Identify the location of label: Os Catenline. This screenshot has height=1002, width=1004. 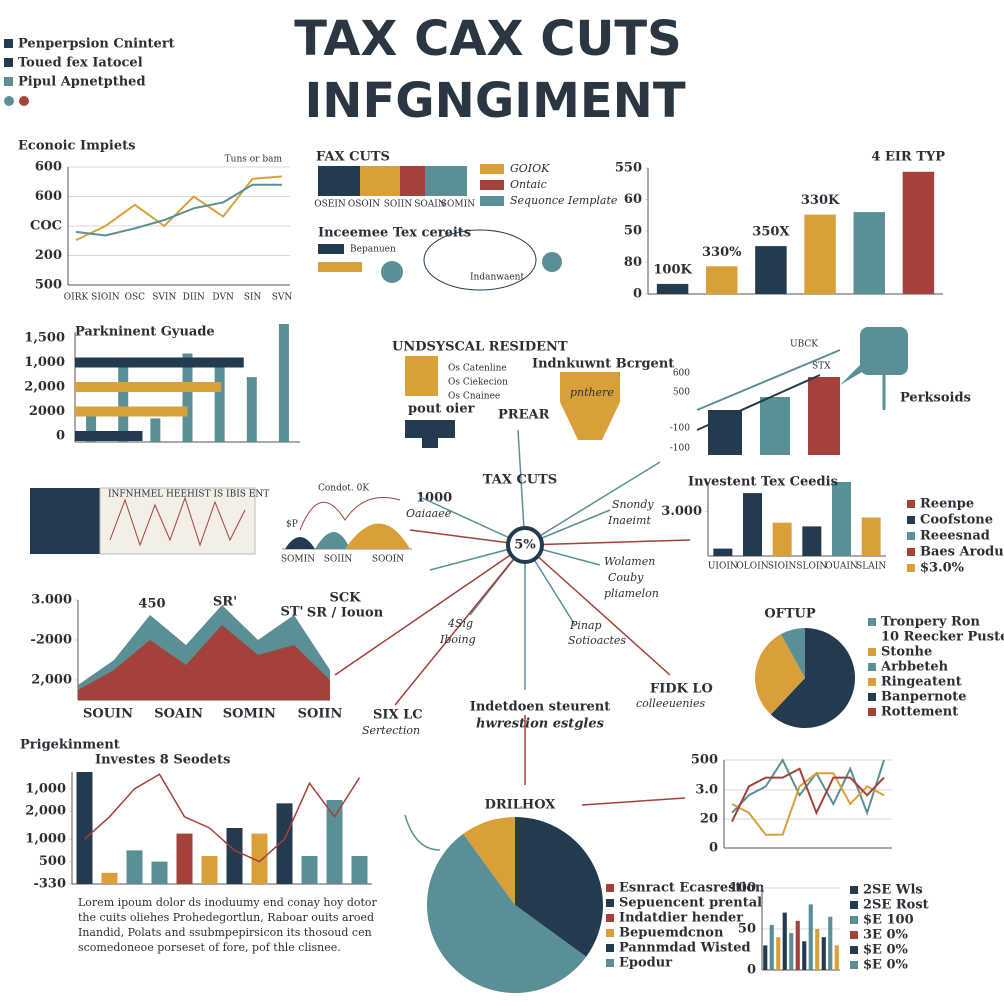
(477, 369).